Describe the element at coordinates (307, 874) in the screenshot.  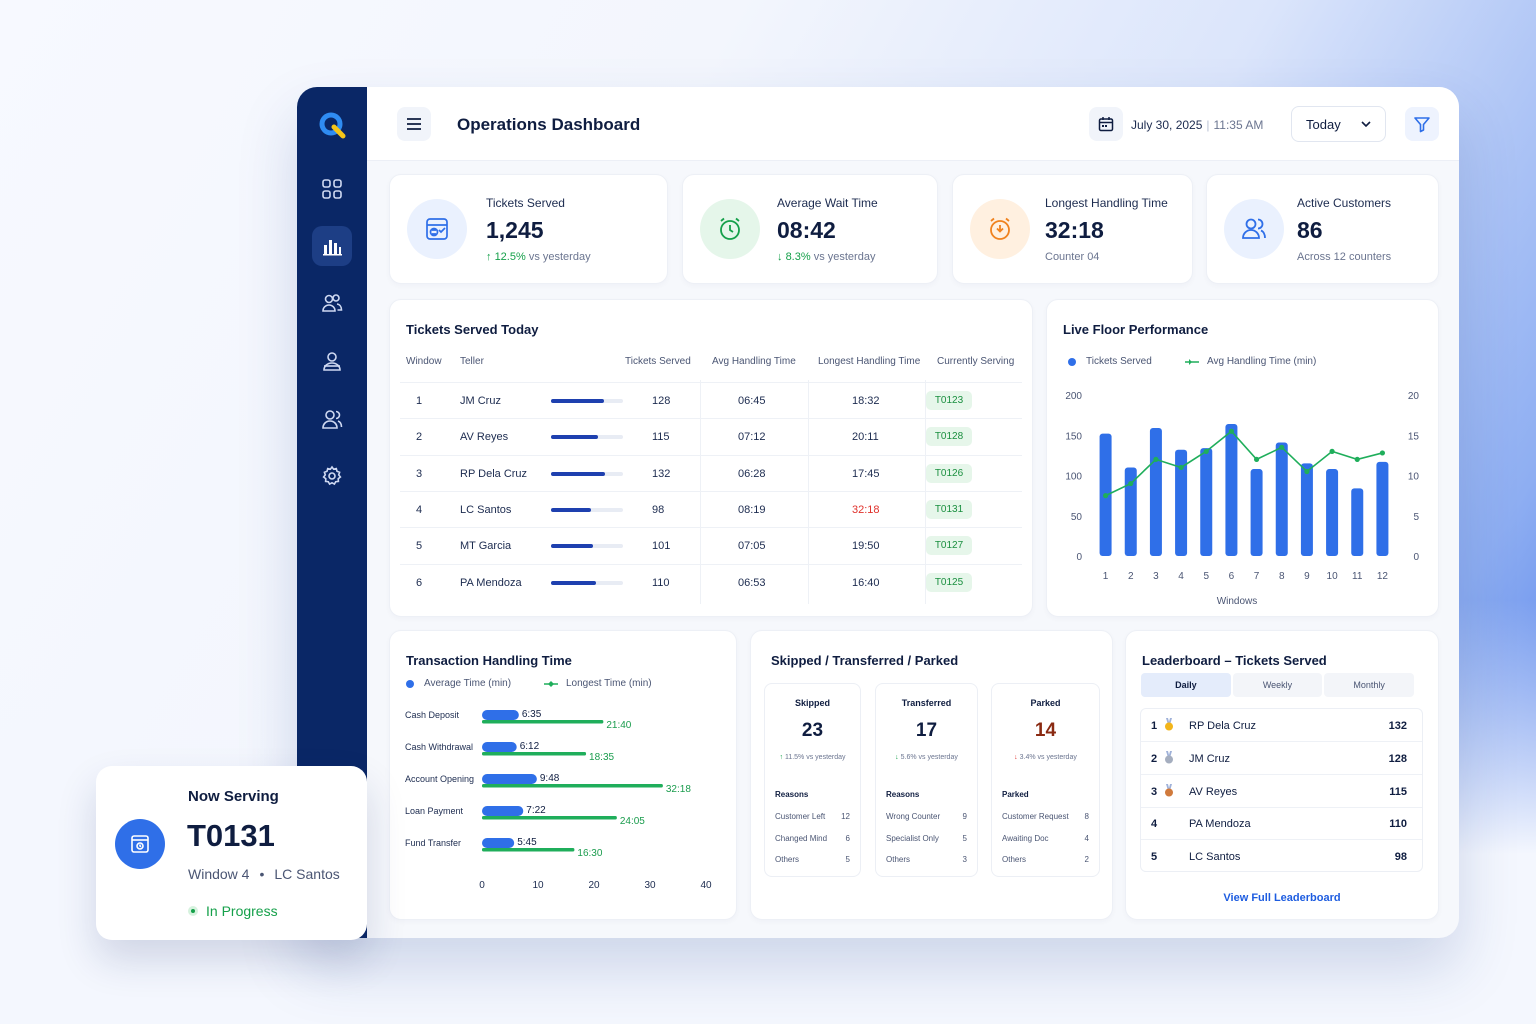
I see `now-serving-teller: LC Santos` at that location.